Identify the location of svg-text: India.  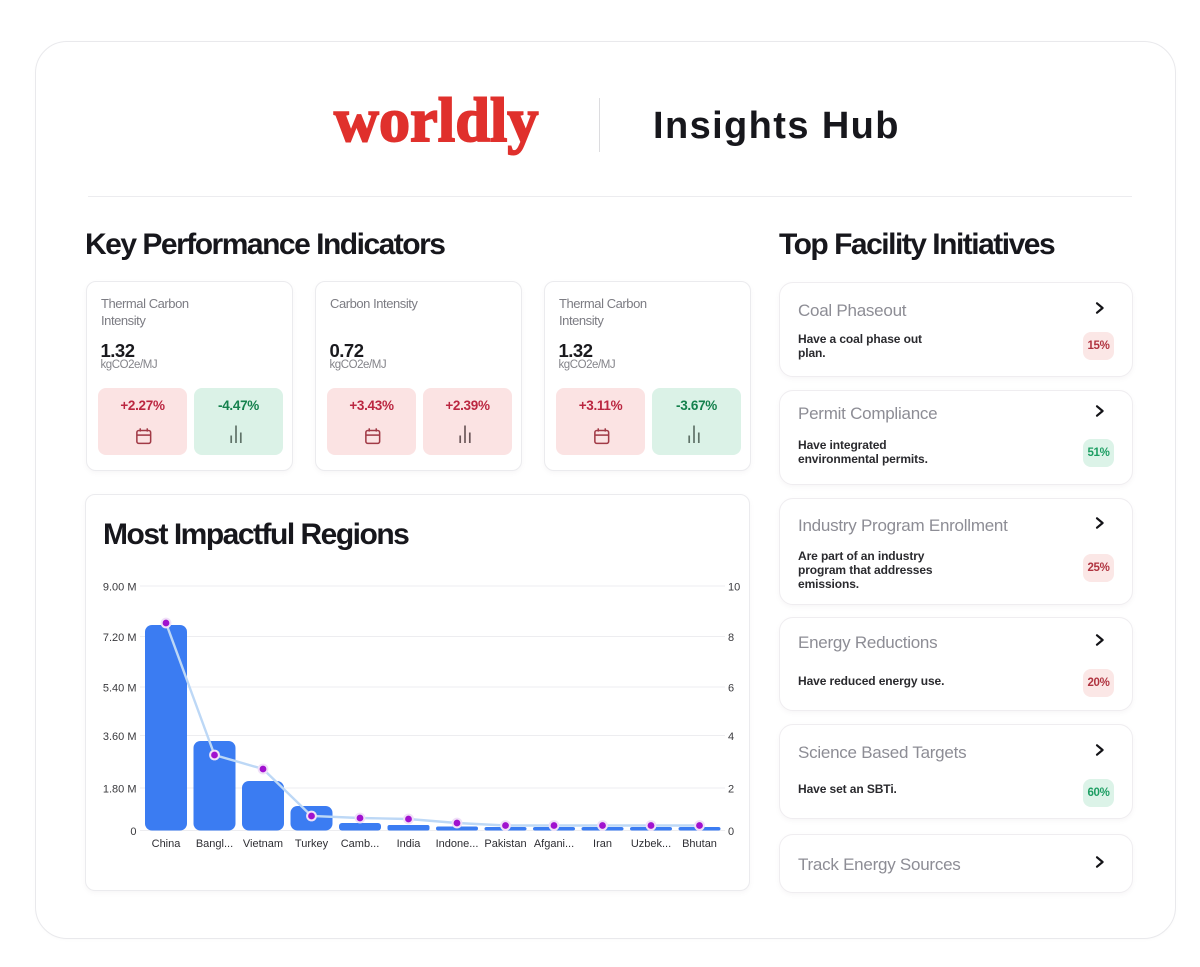
(409, 844).